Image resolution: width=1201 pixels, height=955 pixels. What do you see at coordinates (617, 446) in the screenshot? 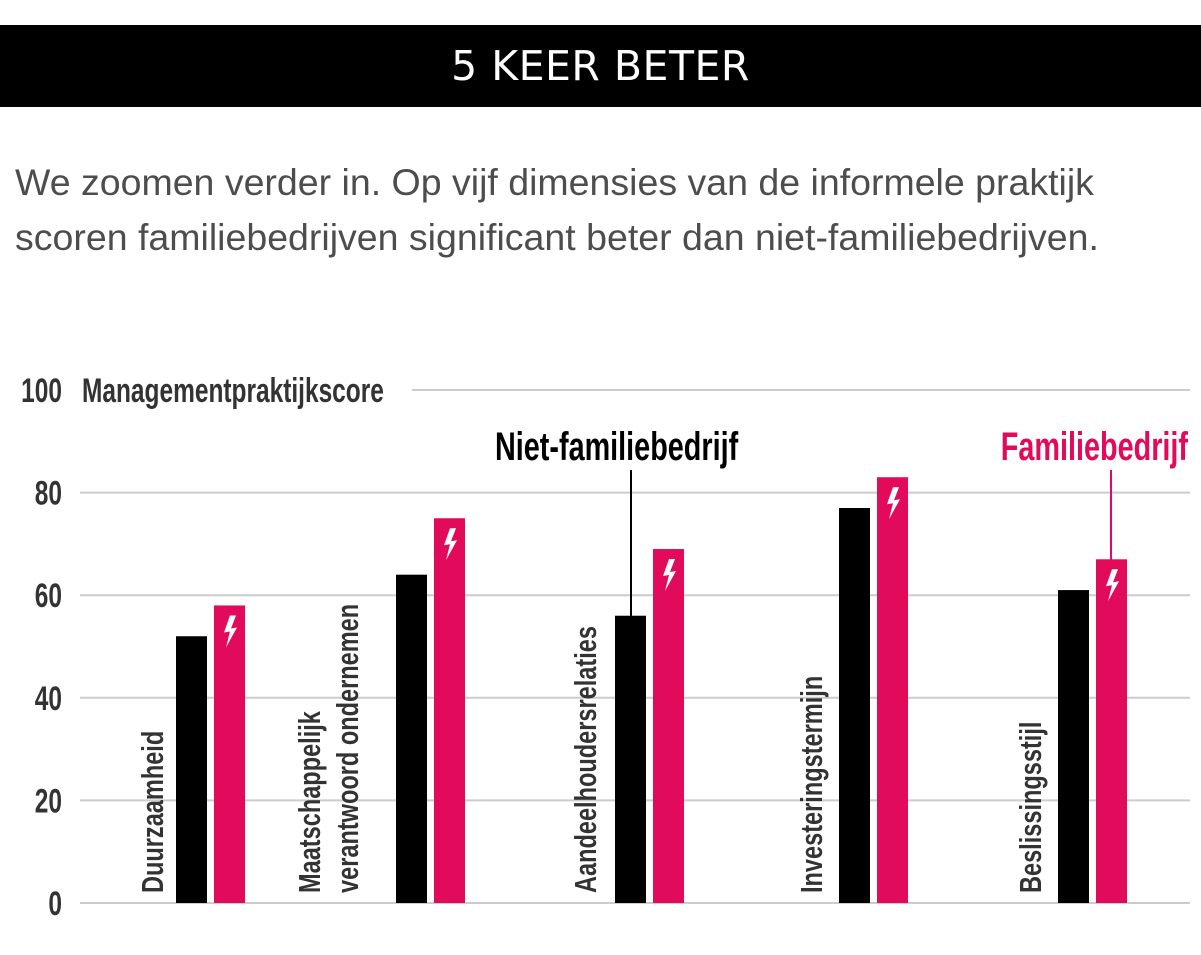
I see `legend-niet-familiebedrijf: Niet-familiebedrijf` at bounding box center [617, 446].